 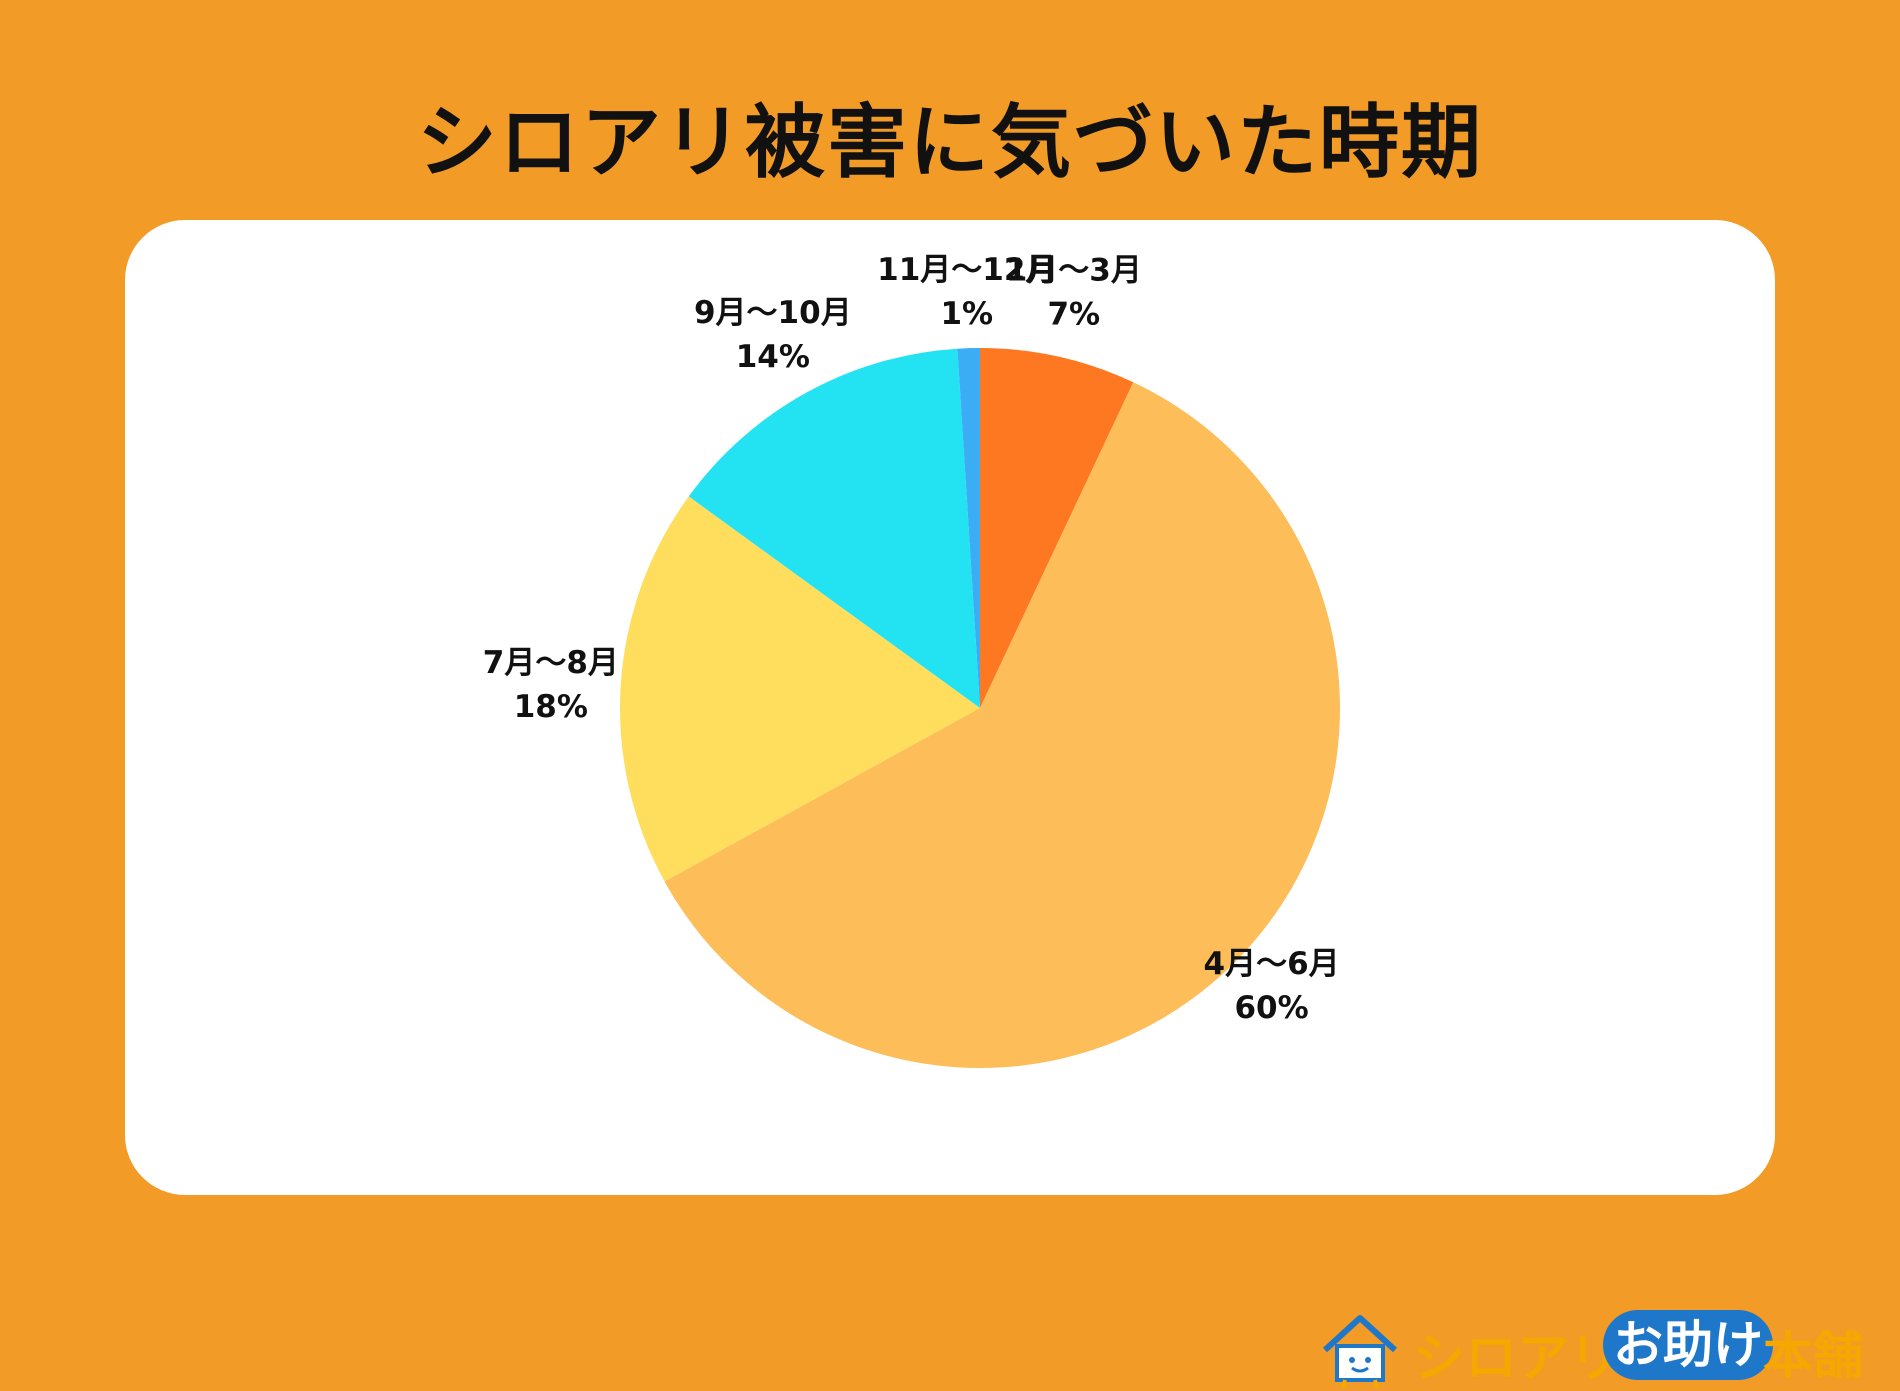 What do you see at coordinates (1517, 1359) in the screenshot?
I see `logo-brand-text: シロアリ` at bounding box center [1517, 1359].